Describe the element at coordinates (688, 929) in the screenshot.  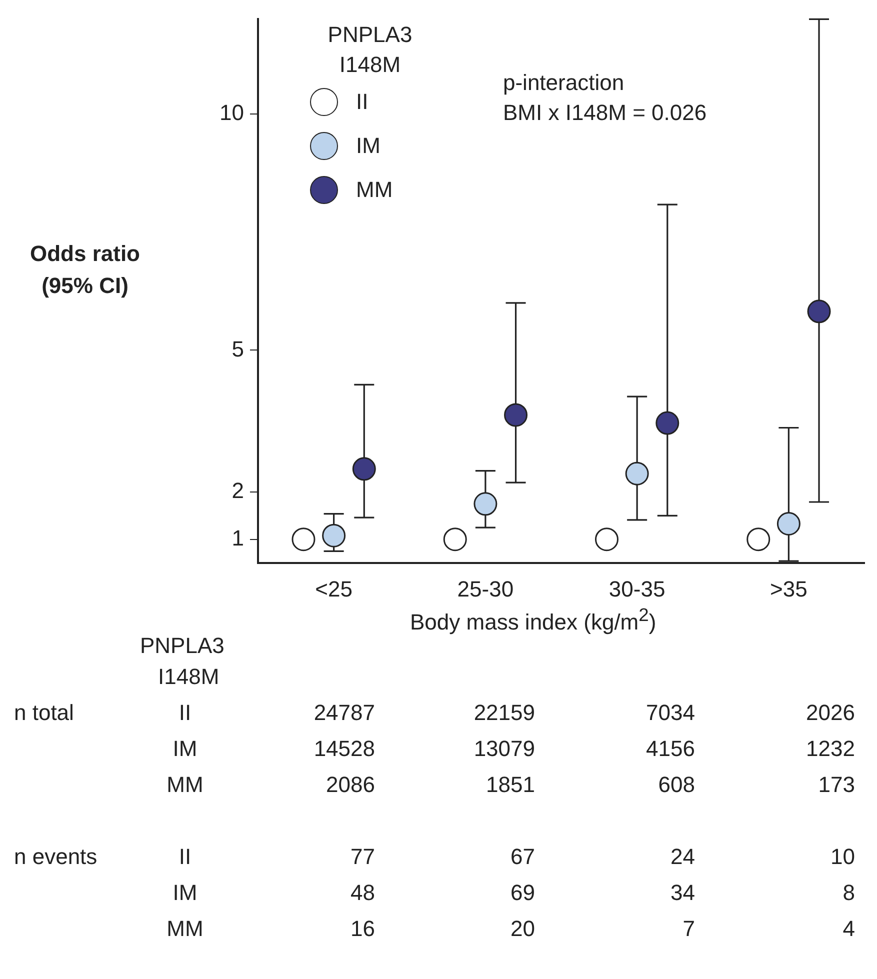
I see `text: 7` at that location.